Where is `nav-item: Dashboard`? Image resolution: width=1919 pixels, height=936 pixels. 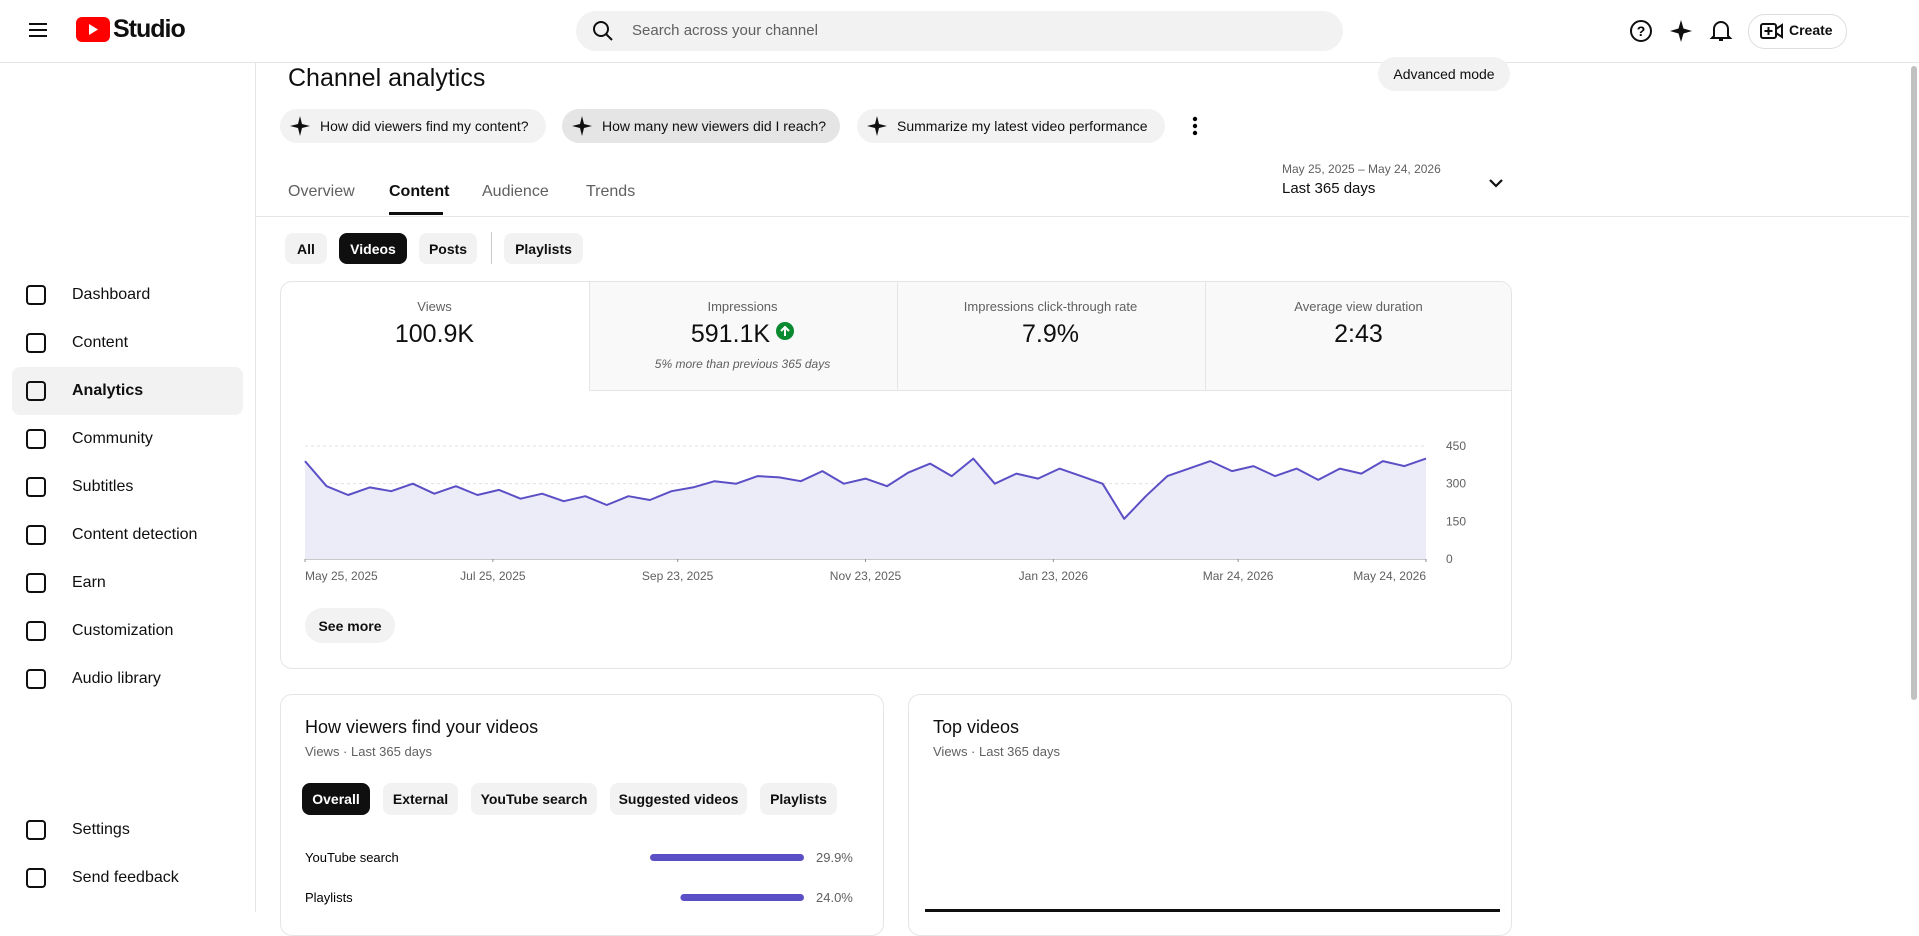
nav-item: Dashboard is located at coordinates (111, 294).